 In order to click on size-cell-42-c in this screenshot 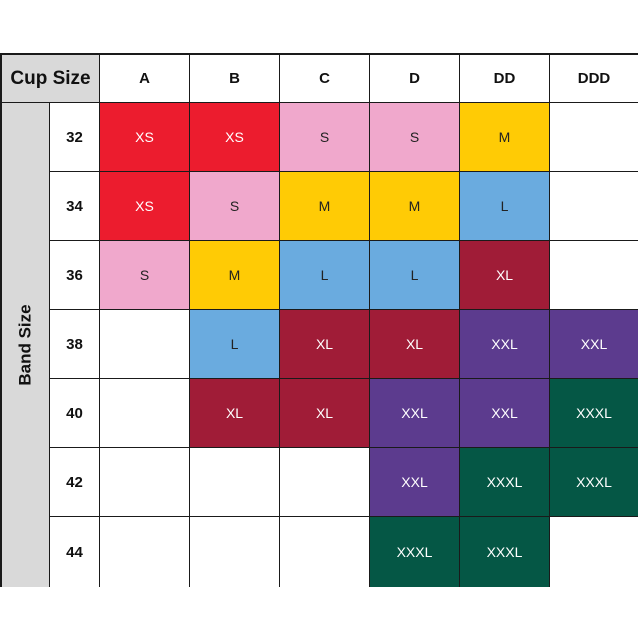, I will do `click(325, 482)`.